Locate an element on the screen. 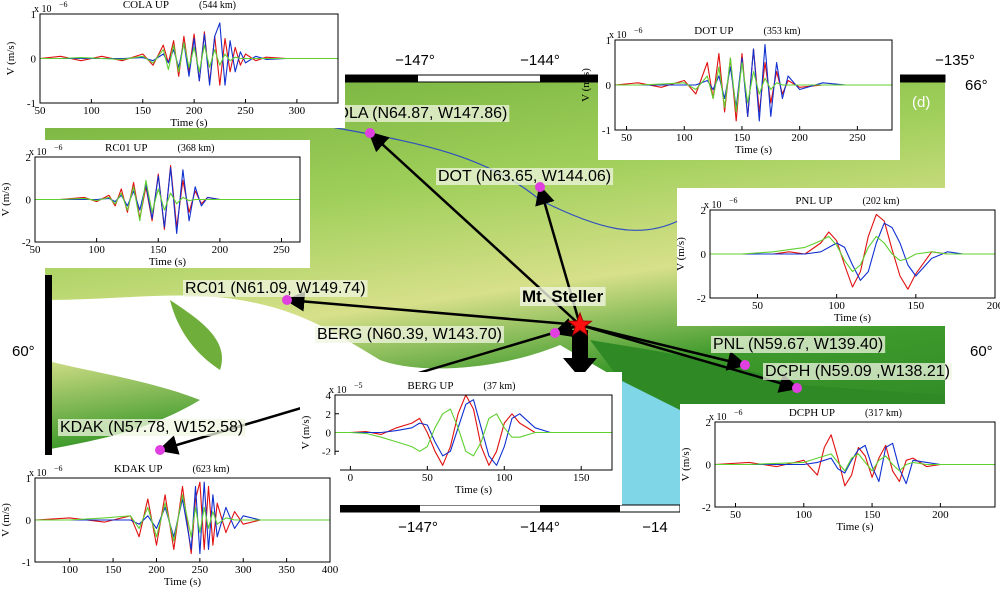  peninsula is located at coordinates (196, 335).